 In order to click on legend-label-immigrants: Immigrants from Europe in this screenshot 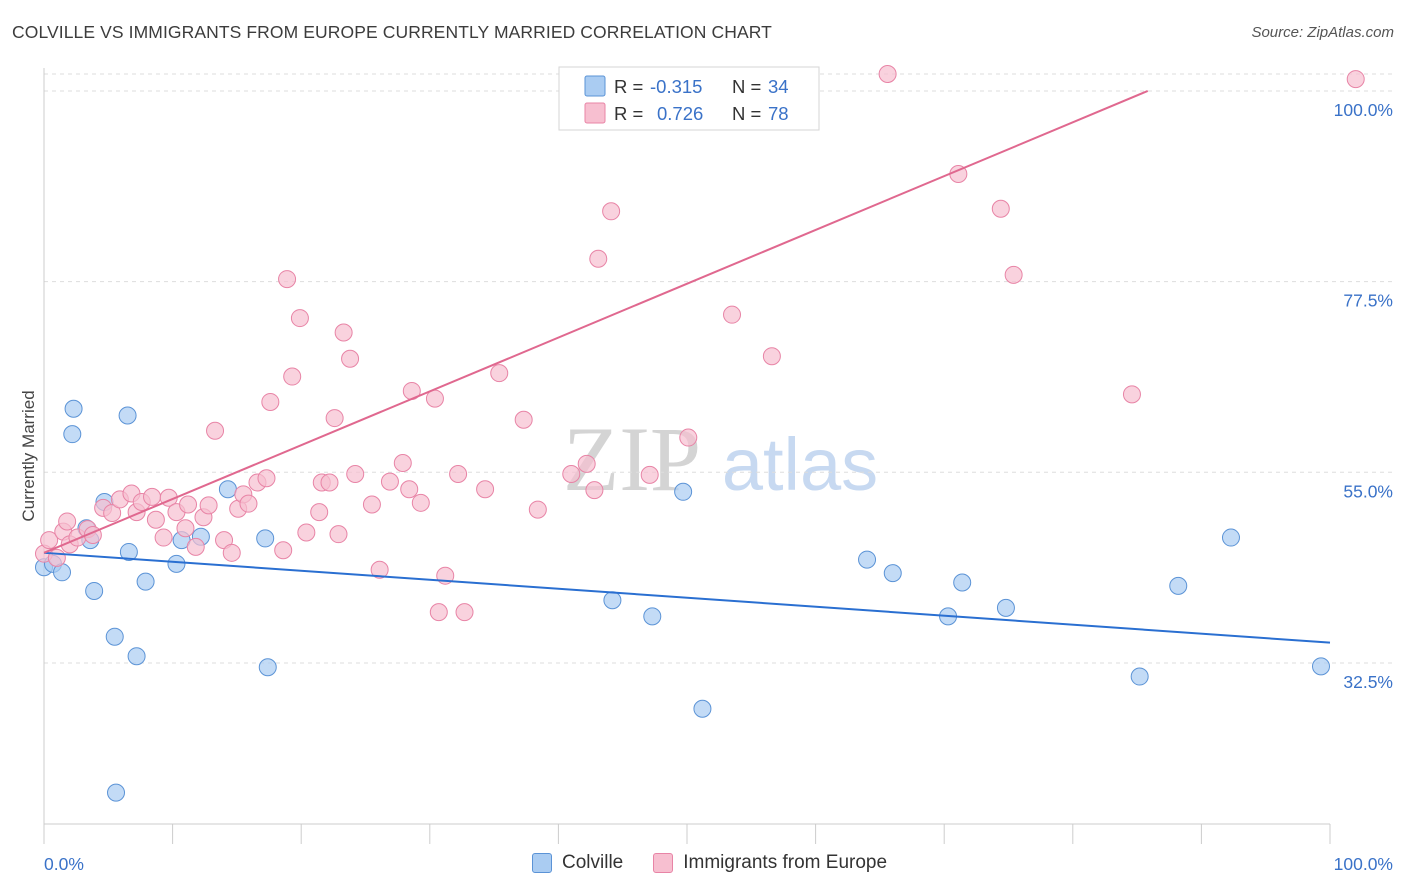, I will do `click(785, 862)`.